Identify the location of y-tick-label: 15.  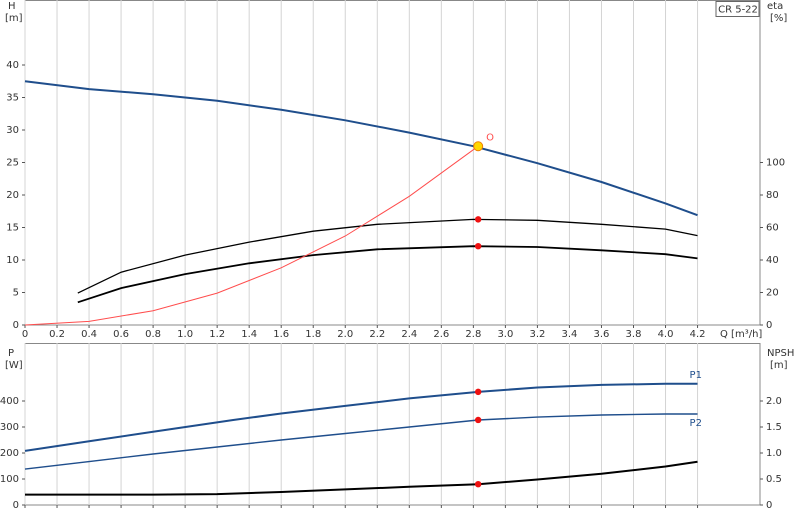
(12, 228).